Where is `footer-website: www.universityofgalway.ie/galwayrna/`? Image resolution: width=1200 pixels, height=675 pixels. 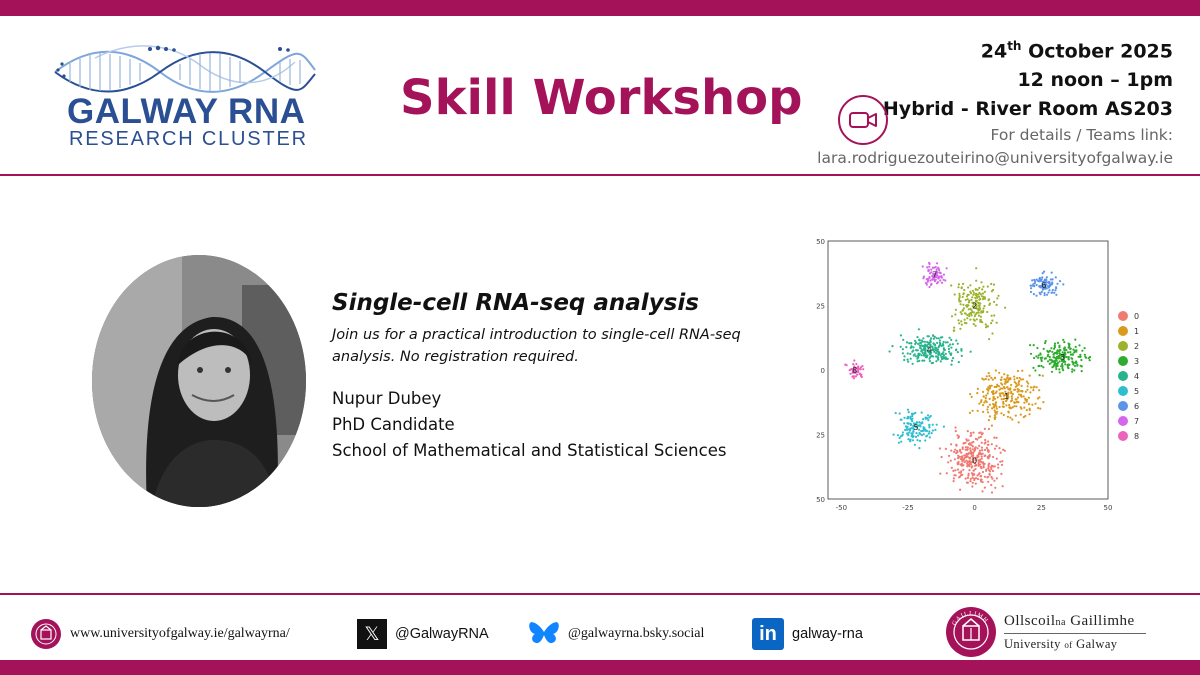
footer-website: www.universityofgalway.ie/galwayrna/ is located at coordinates (160, 634).